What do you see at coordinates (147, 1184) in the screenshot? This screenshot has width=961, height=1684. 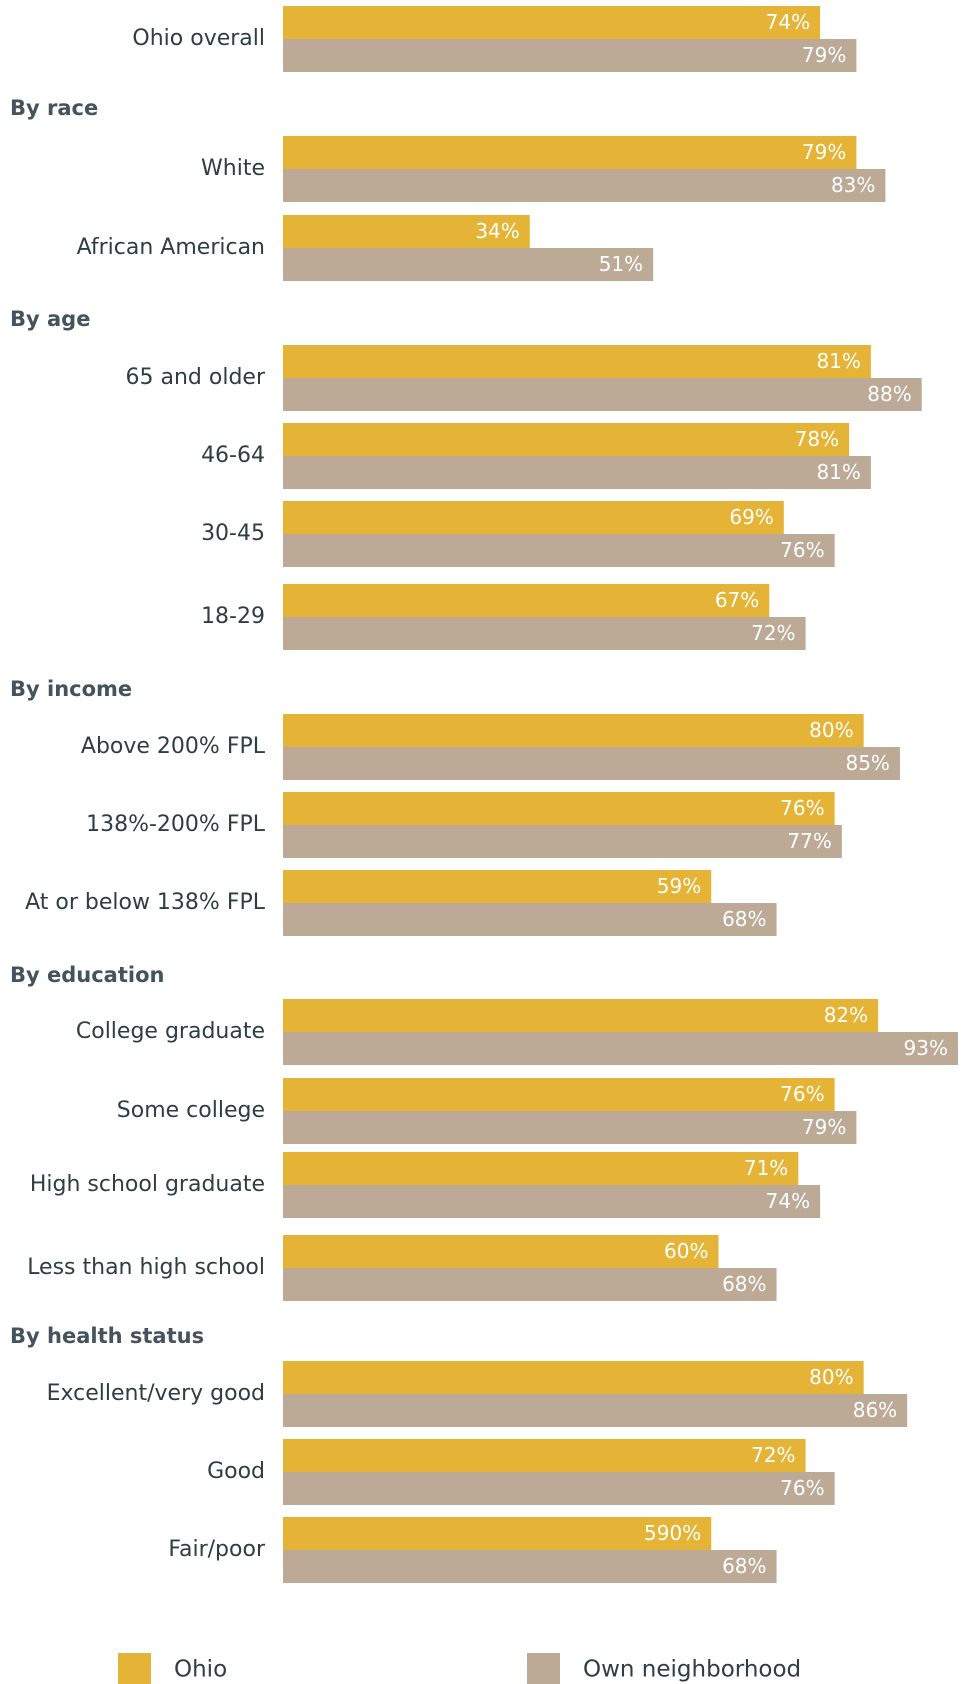 I see `category-label: High school graduate` at bounding box center [147, 1184].